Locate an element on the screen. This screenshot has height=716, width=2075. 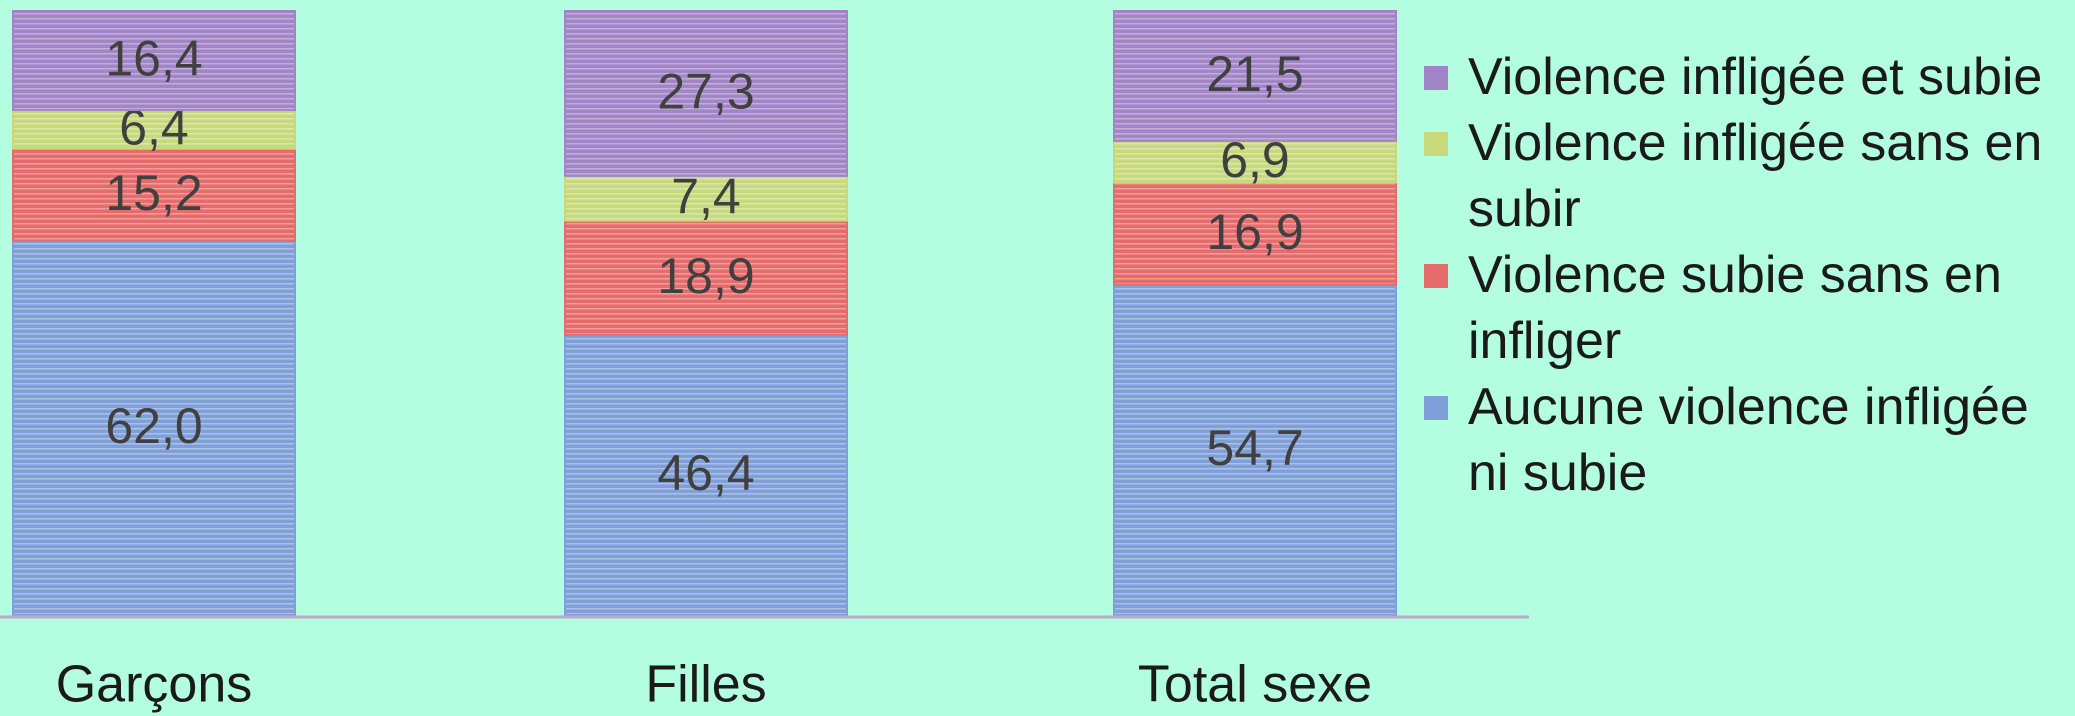
x-tick-label: Garçons is located at coordinates (154, 685).